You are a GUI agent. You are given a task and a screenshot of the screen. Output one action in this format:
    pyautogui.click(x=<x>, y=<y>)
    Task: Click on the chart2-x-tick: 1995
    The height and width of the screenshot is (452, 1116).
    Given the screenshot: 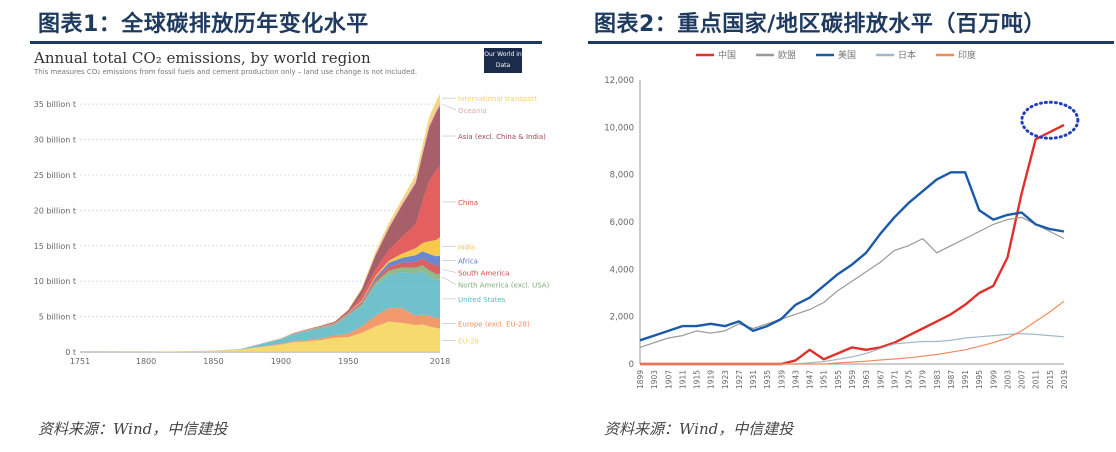 What is the action you would take?
    pyautogui.click(x=979, y=379)
    